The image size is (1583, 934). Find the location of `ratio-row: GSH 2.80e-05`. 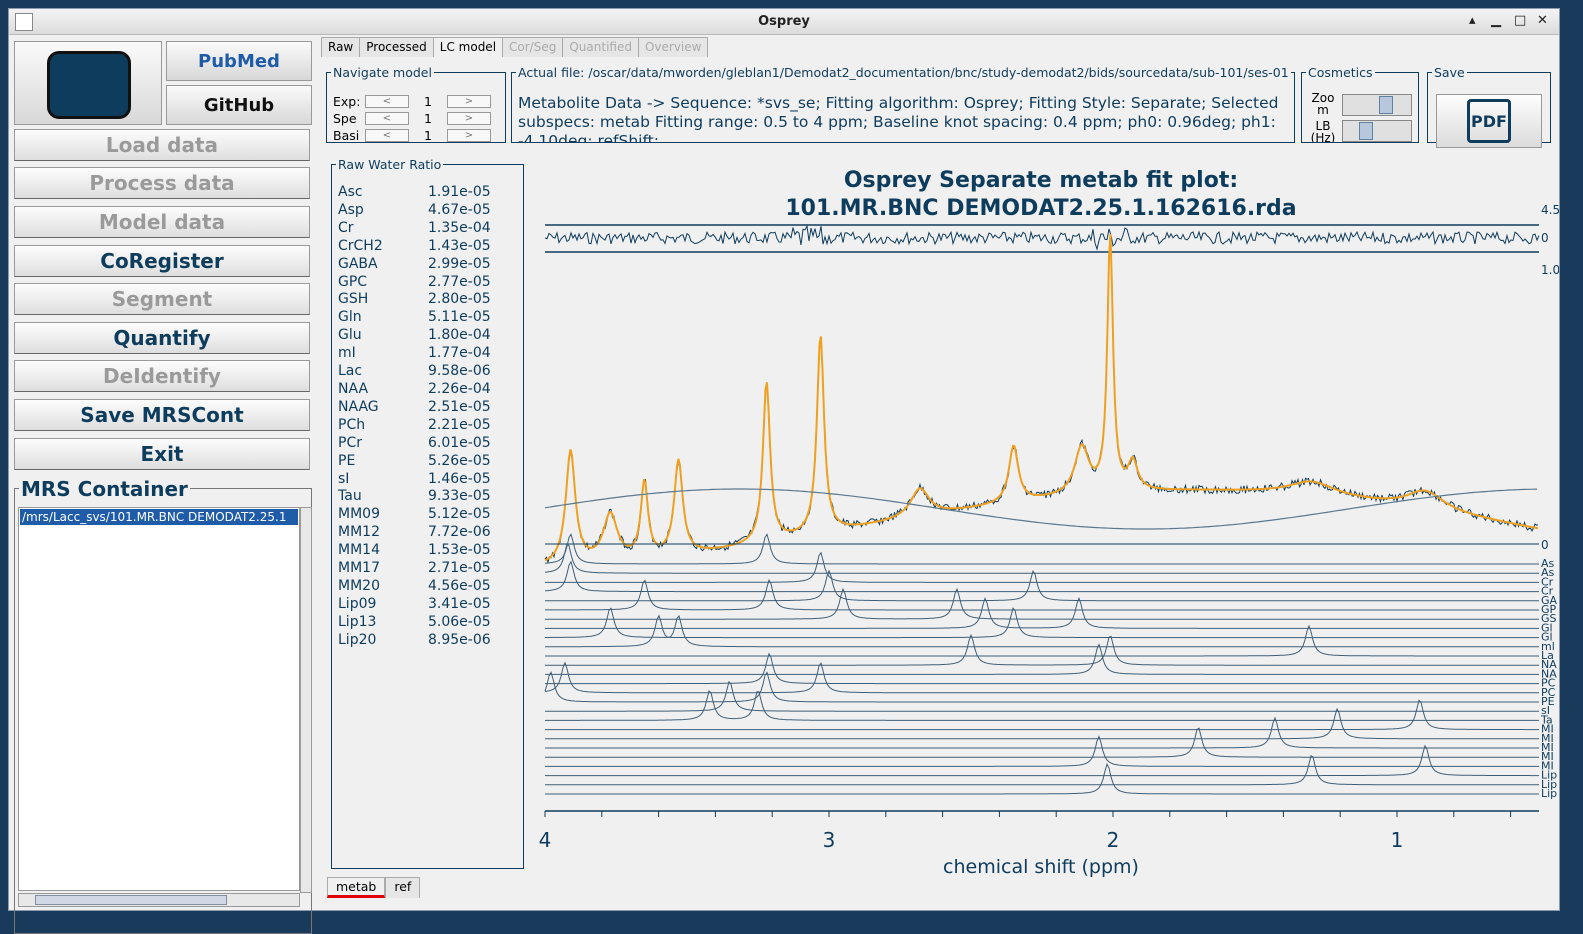

ratio-row: GSH 2.80e-05 is located at coordinates (414, 300).